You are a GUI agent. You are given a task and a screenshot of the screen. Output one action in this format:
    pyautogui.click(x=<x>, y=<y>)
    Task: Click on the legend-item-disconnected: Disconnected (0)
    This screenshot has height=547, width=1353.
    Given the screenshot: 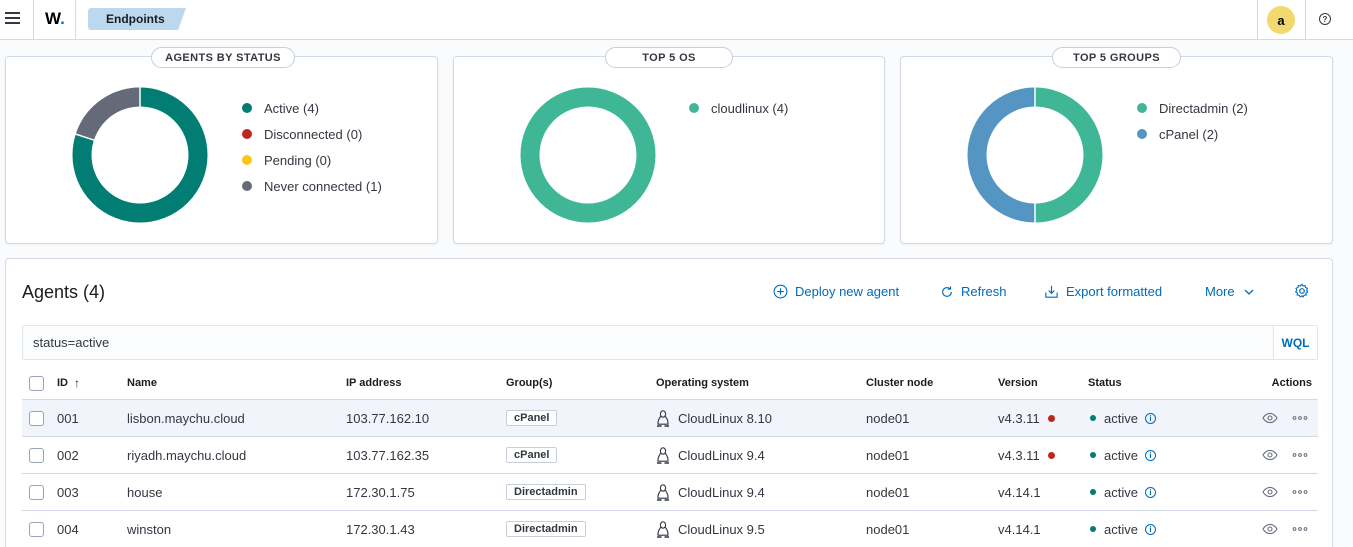 What is the action you would take?
    pyautogui.click(x=312, y=134)
    